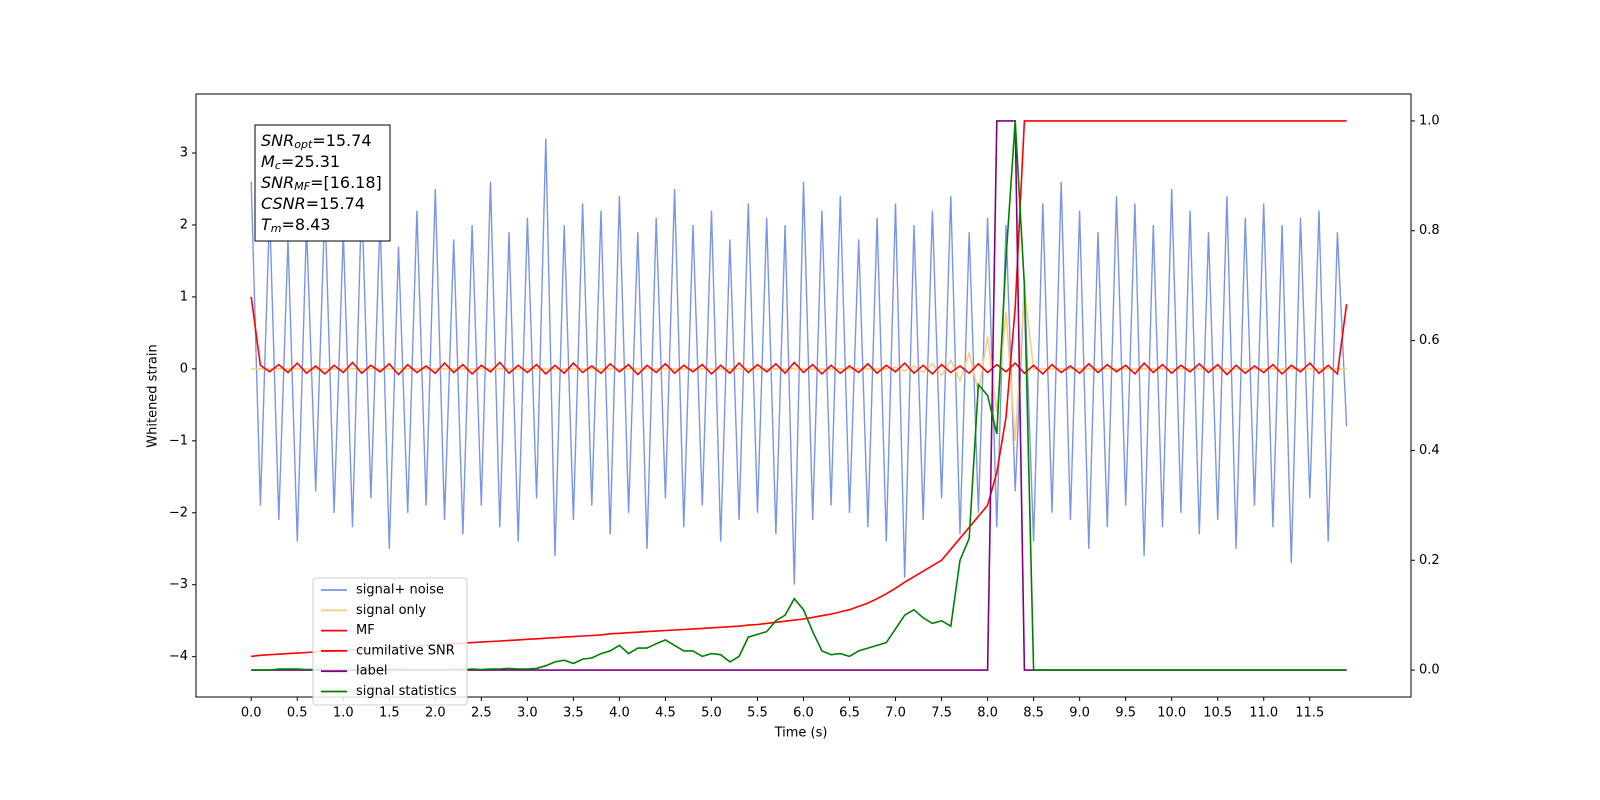 This screenshot has height=800, width=1600. What do you see at coordinates (895, 713) in the screenshot?
I see `x-tick-label: 7.0` at bounding box center [895, 713].